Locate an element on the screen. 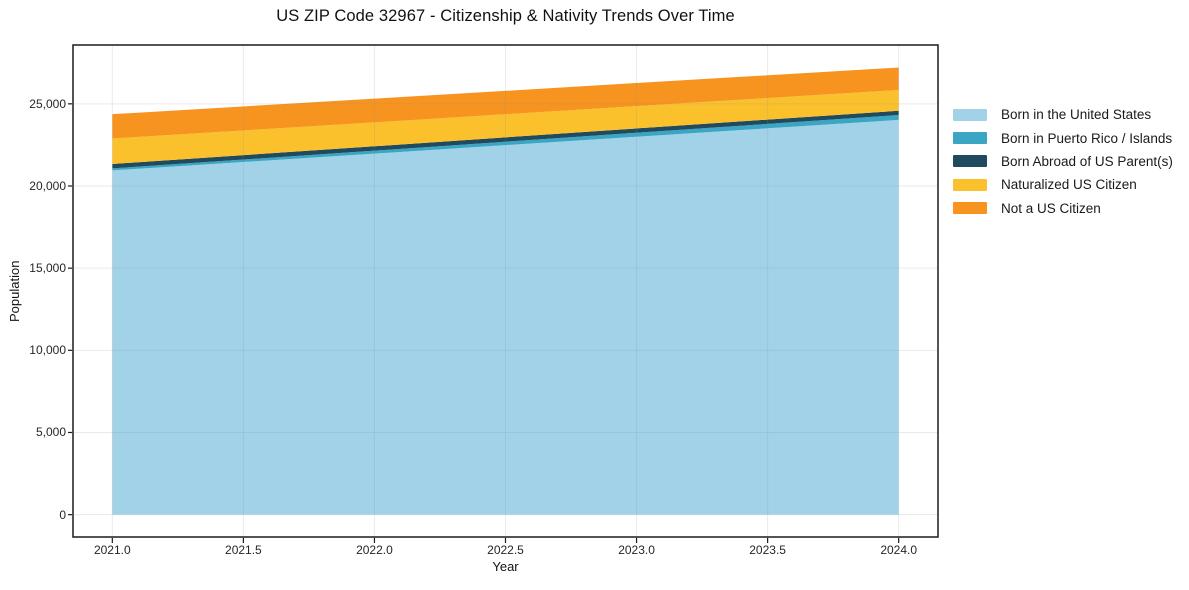  y-tick-label: 20,000 is located at coordinates (47, 185).